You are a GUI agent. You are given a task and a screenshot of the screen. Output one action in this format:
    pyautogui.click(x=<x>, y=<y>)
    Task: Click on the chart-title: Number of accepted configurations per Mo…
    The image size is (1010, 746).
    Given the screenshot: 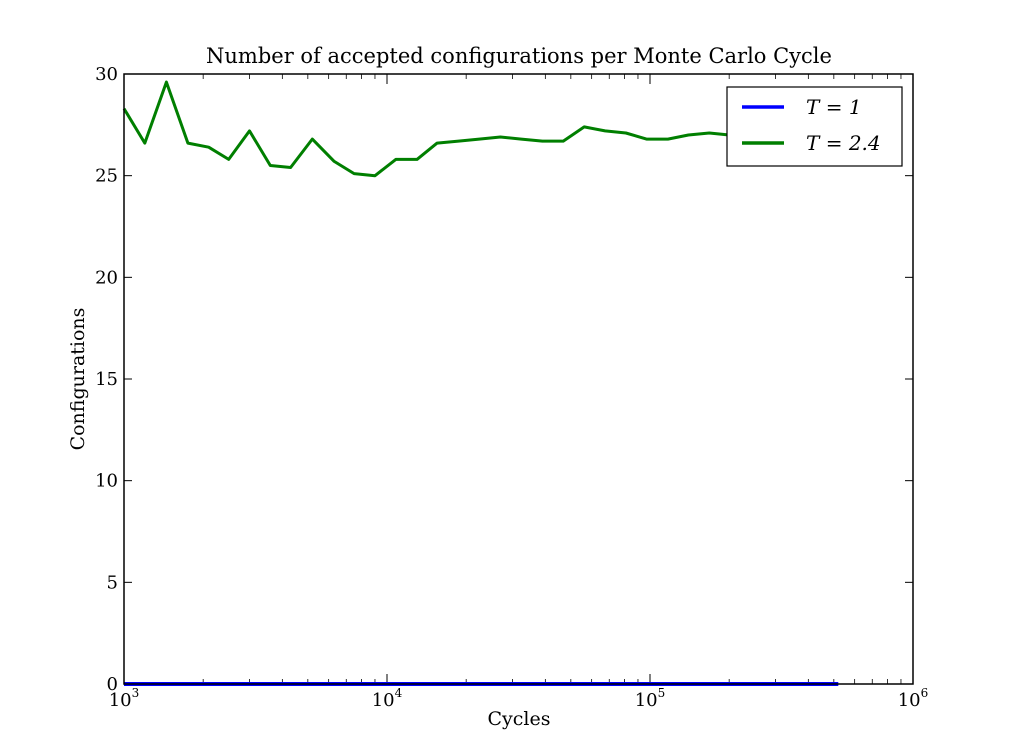 What is the action you would take?
    pyautogui.click(x=519, y=56)
    